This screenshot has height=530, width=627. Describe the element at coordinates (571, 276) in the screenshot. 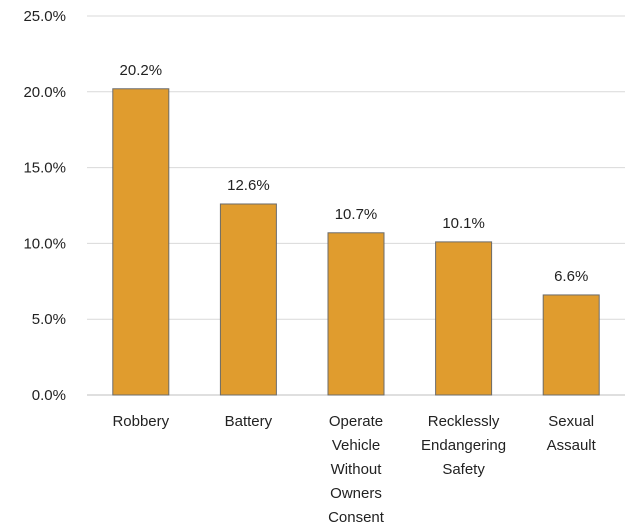

I see `data-label: 6.6%` at that location.